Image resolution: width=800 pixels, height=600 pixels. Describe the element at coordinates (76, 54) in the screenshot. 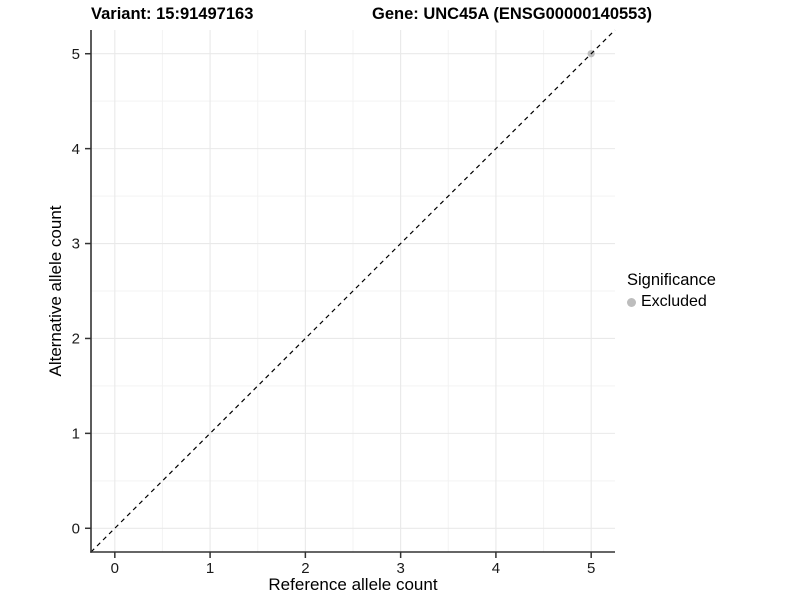

I see `y-tick-label: 5` at that location.